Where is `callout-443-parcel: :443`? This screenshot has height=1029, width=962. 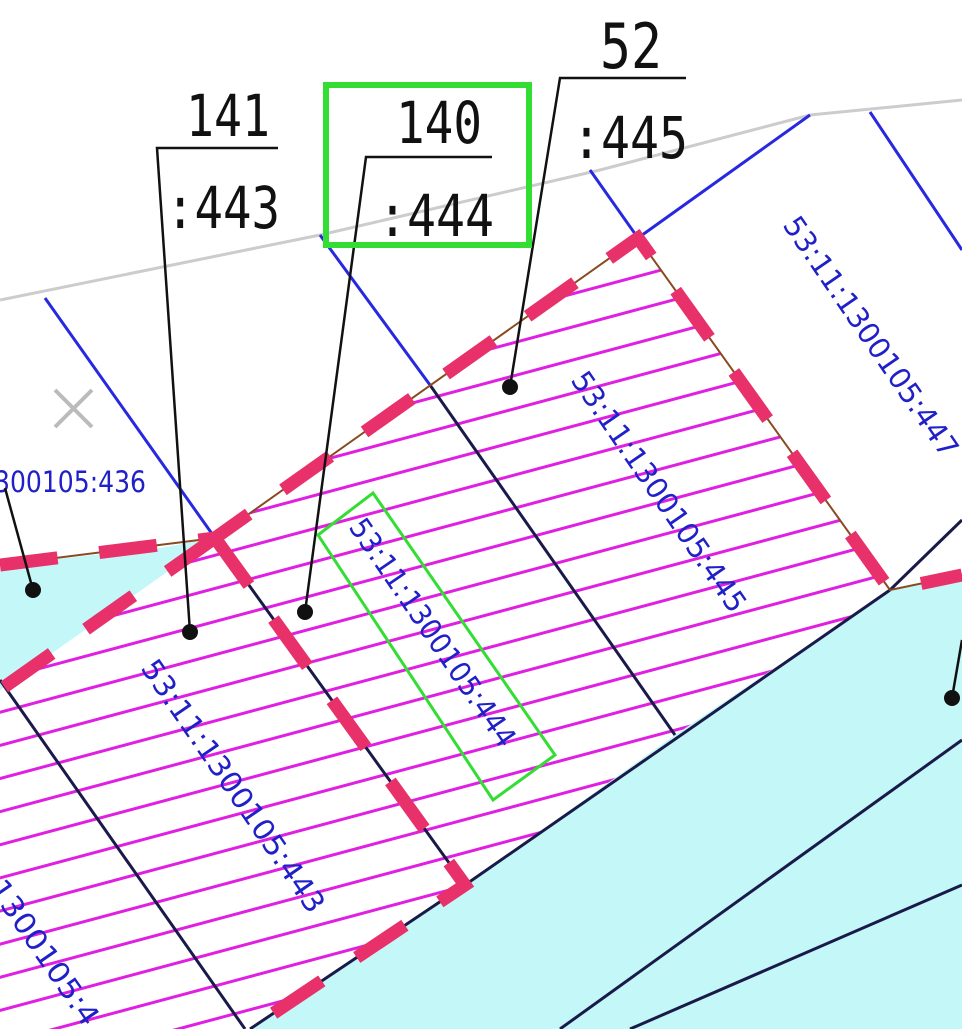 callout-443-parcel: :443 is located at coordinates (223, 208).